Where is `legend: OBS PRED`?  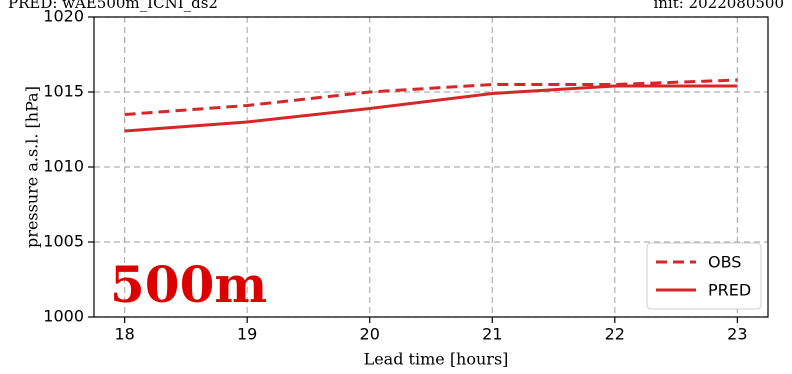 legend: OBS PRED is located at coordinates (704, 276).